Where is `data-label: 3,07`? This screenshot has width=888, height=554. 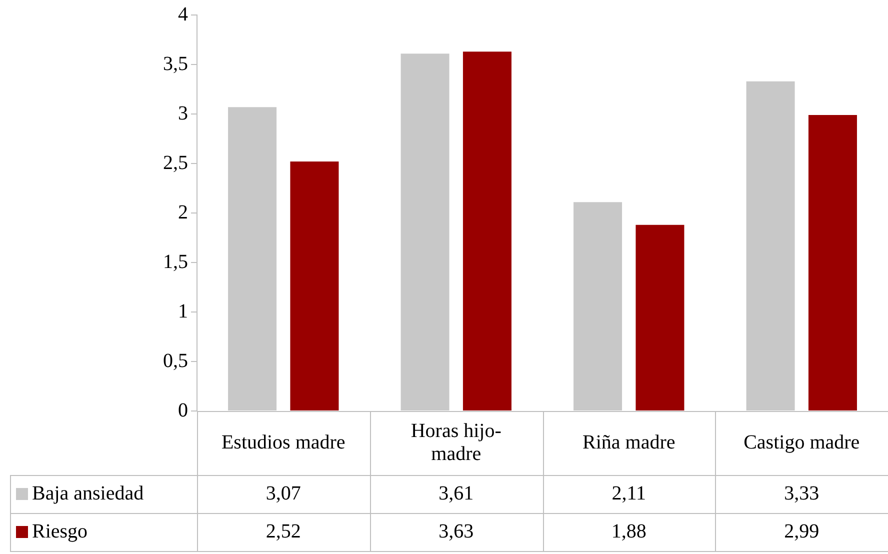 data-label: 3,07 is located at coordinates (283, 493).